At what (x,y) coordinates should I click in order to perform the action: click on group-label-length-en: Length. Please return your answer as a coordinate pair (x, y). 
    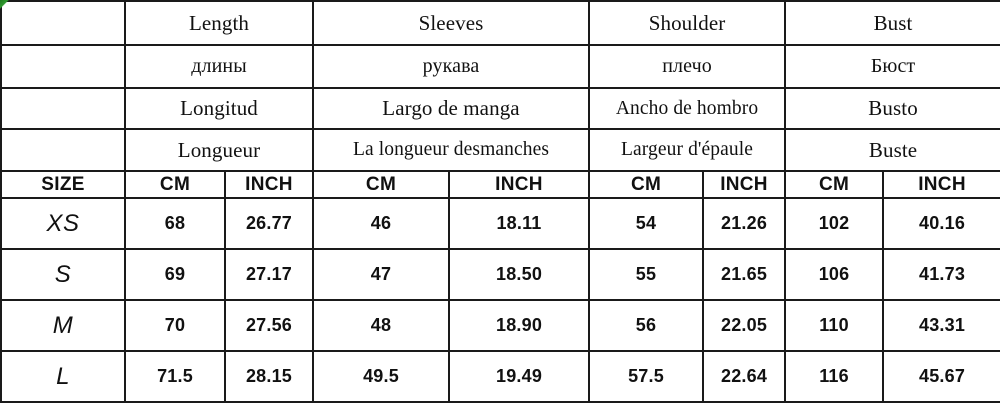
    Looking at the image, I should click on (219, 23).